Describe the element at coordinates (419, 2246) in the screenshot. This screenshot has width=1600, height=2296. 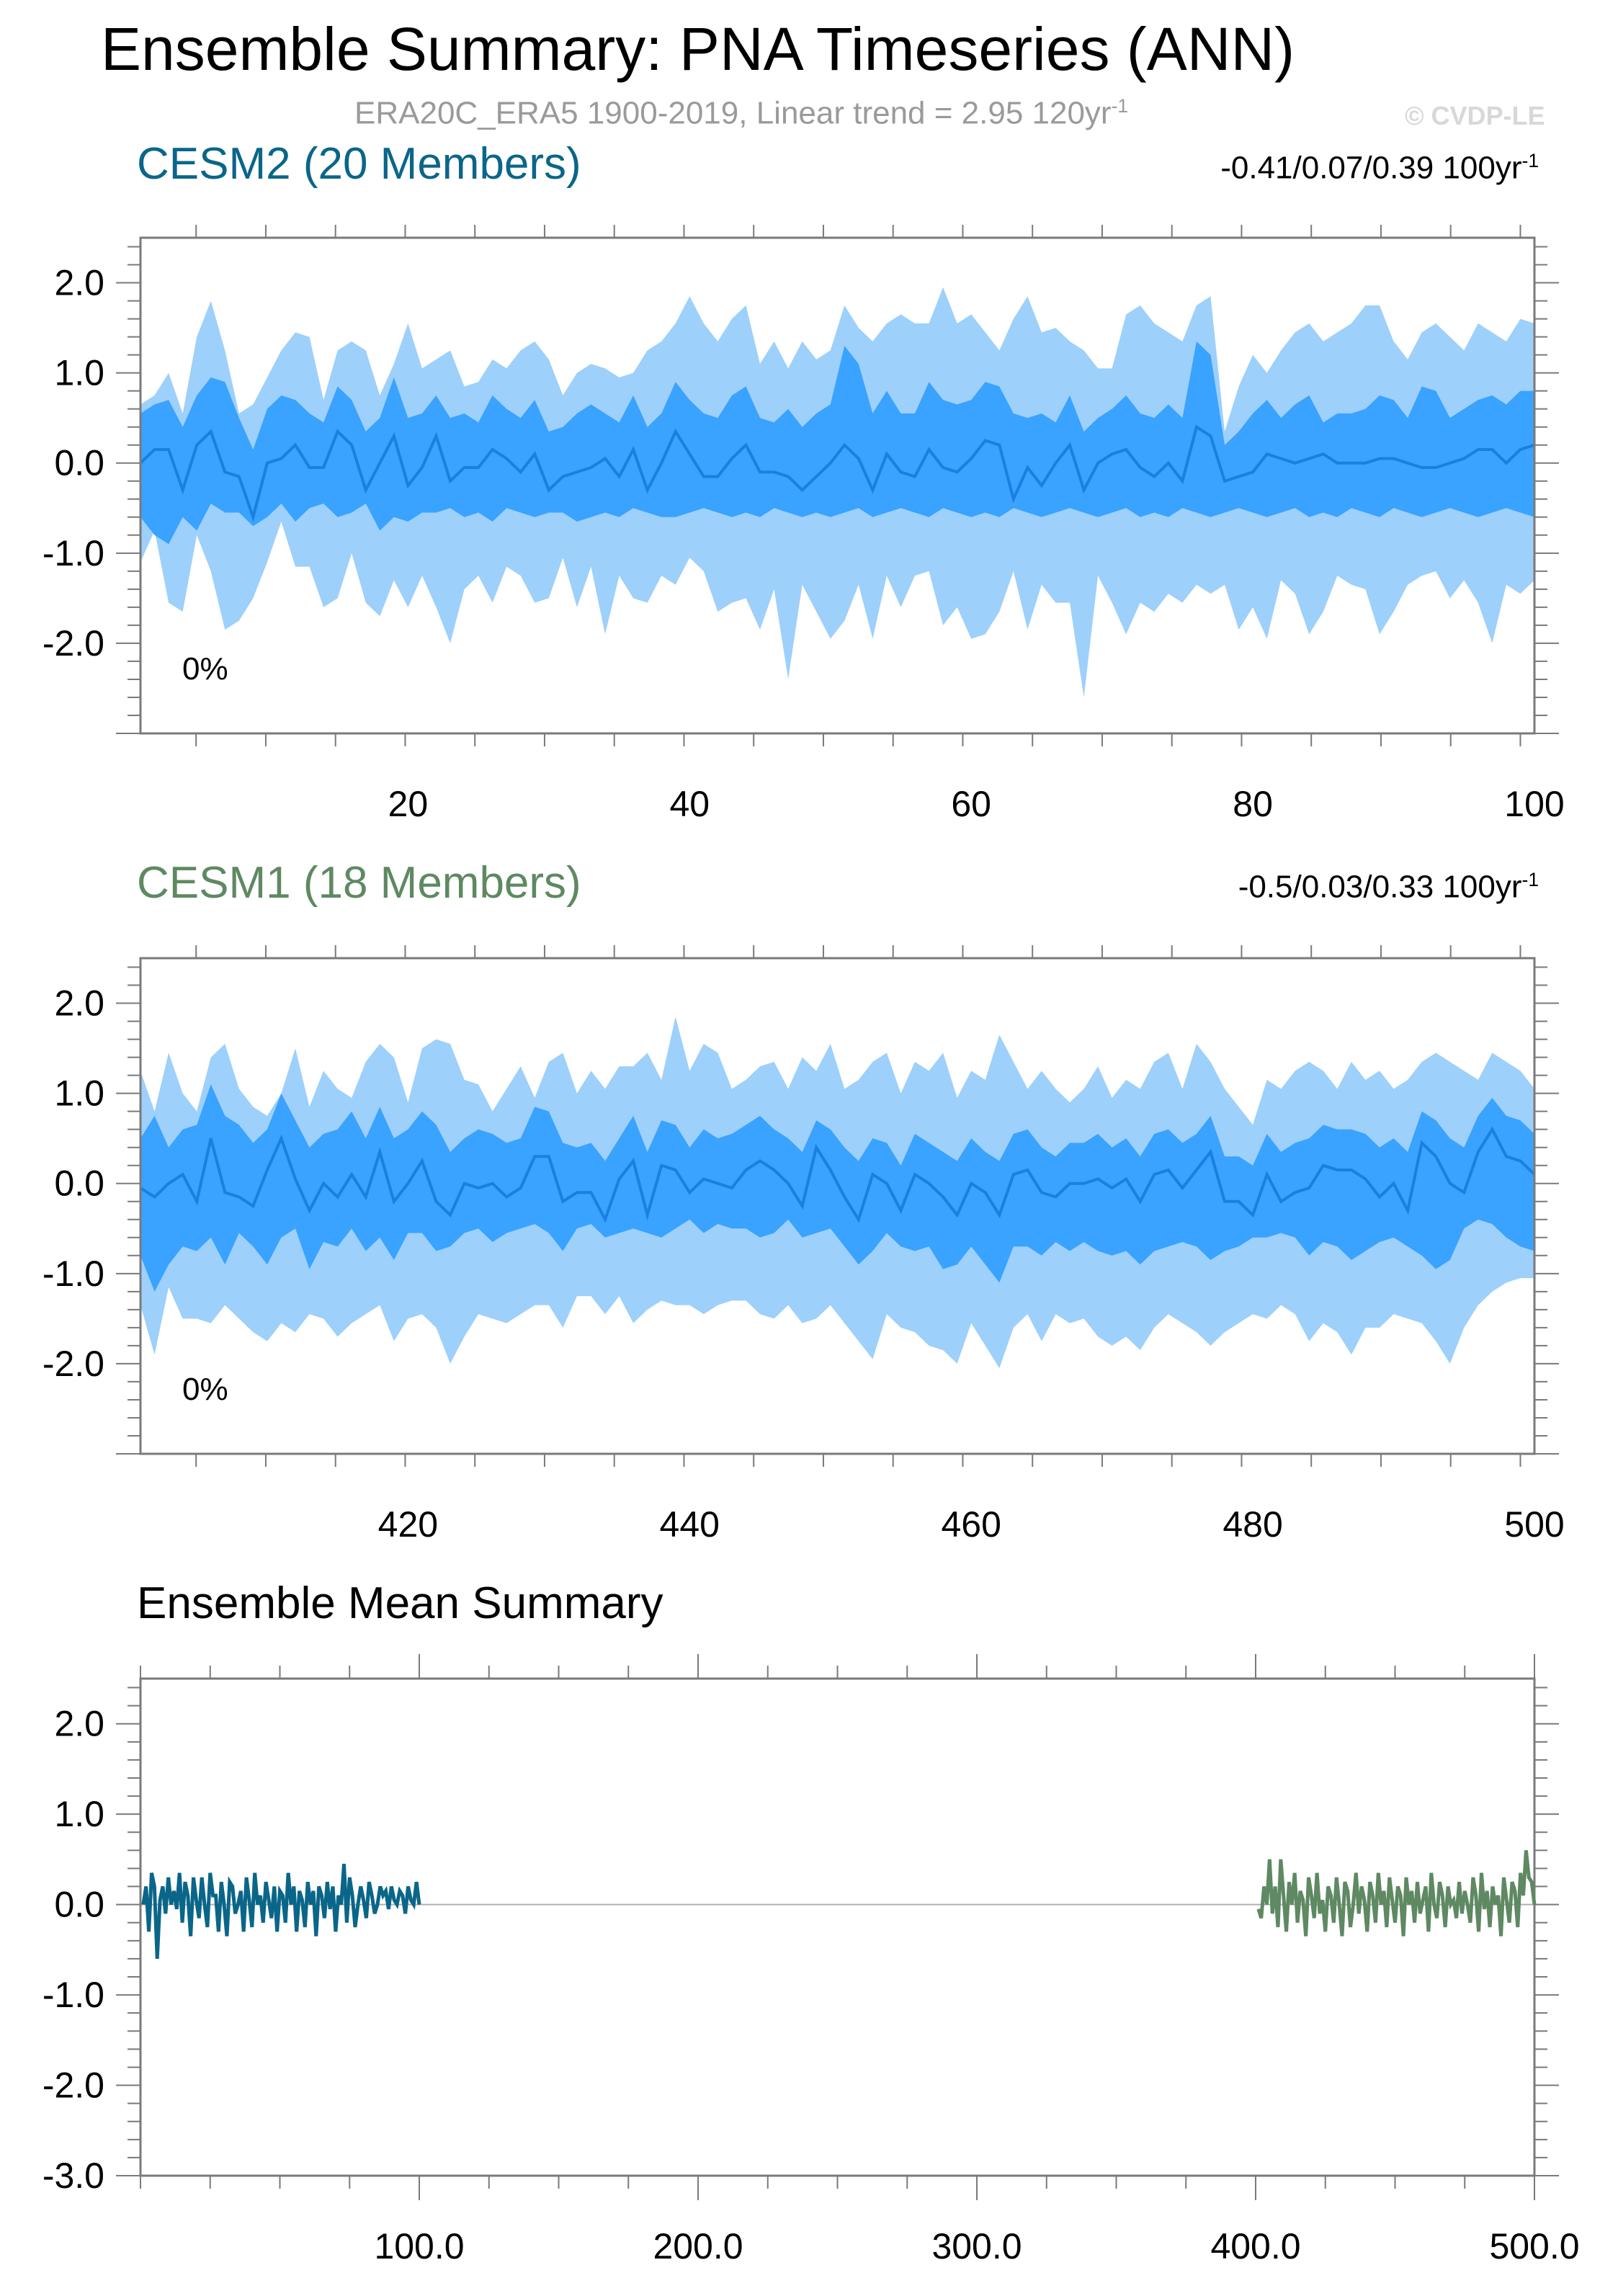
I see `x-tick-label: 100.0` at that location.